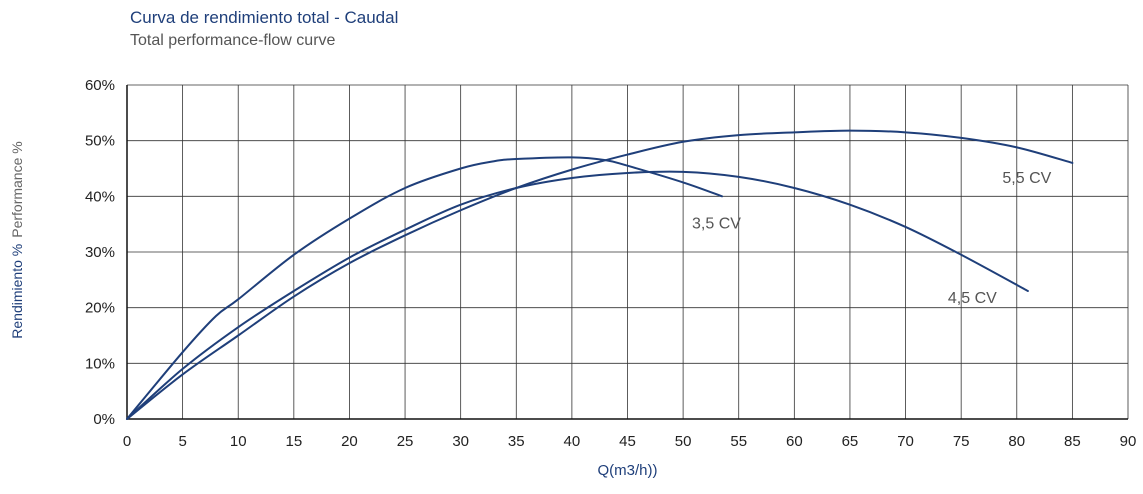  What do you see at coordinates (104, 419) in the screenshot?
I see `y-tick-label: 0%` at bounding box center [104, 419].